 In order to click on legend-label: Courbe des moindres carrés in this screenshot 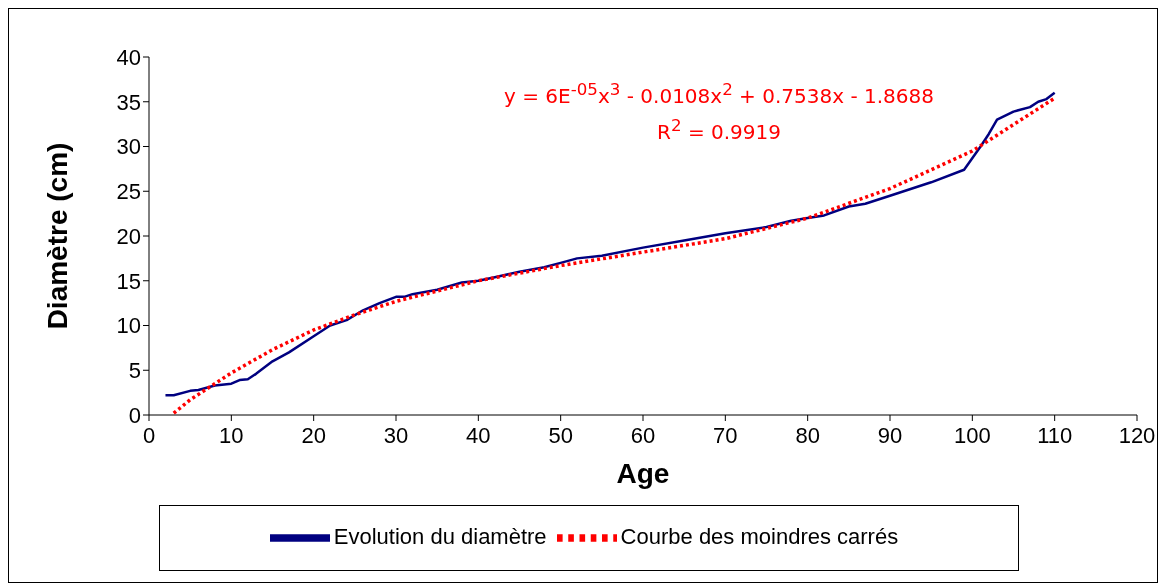, I will do `click(759, 536)`.